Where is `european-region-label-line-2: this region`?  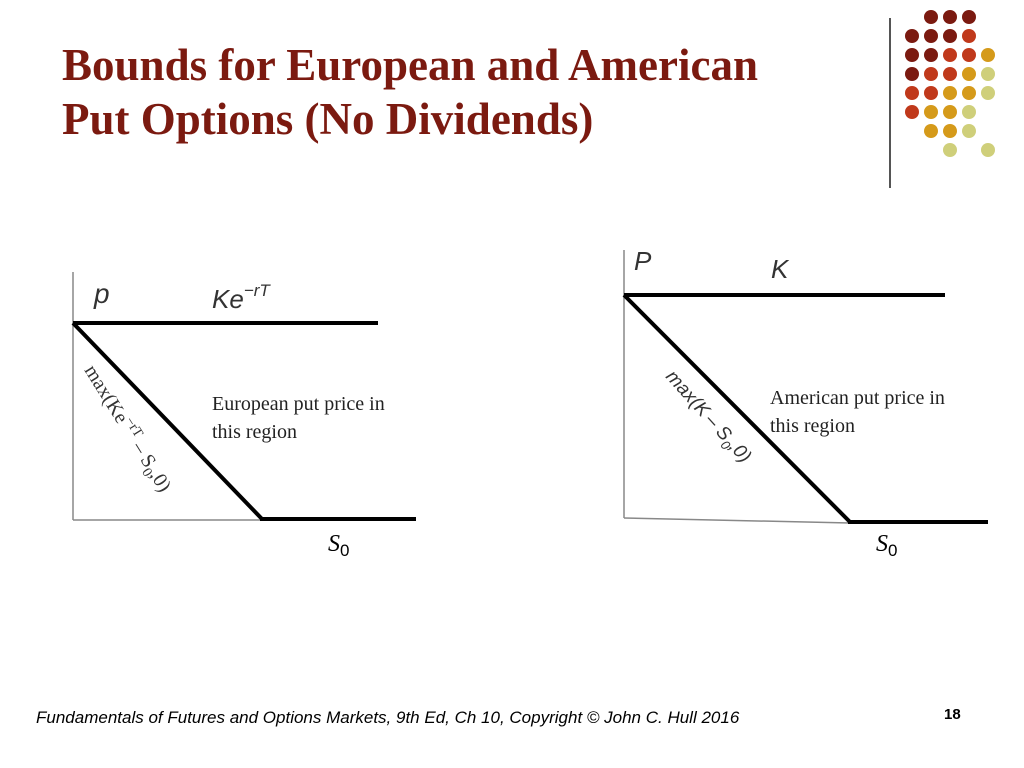 european-region-label-line-2: this region is located at coordinates (254, 432).